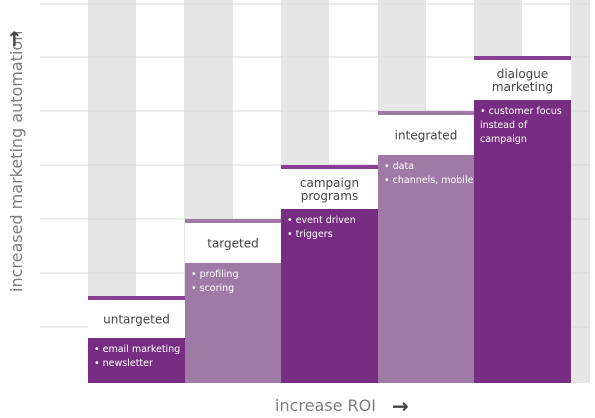 The image size is (595, 418). What do you see at coordinates (64, 191) in the screenshot?
I see `background-column` at bounding box center [64, 191].